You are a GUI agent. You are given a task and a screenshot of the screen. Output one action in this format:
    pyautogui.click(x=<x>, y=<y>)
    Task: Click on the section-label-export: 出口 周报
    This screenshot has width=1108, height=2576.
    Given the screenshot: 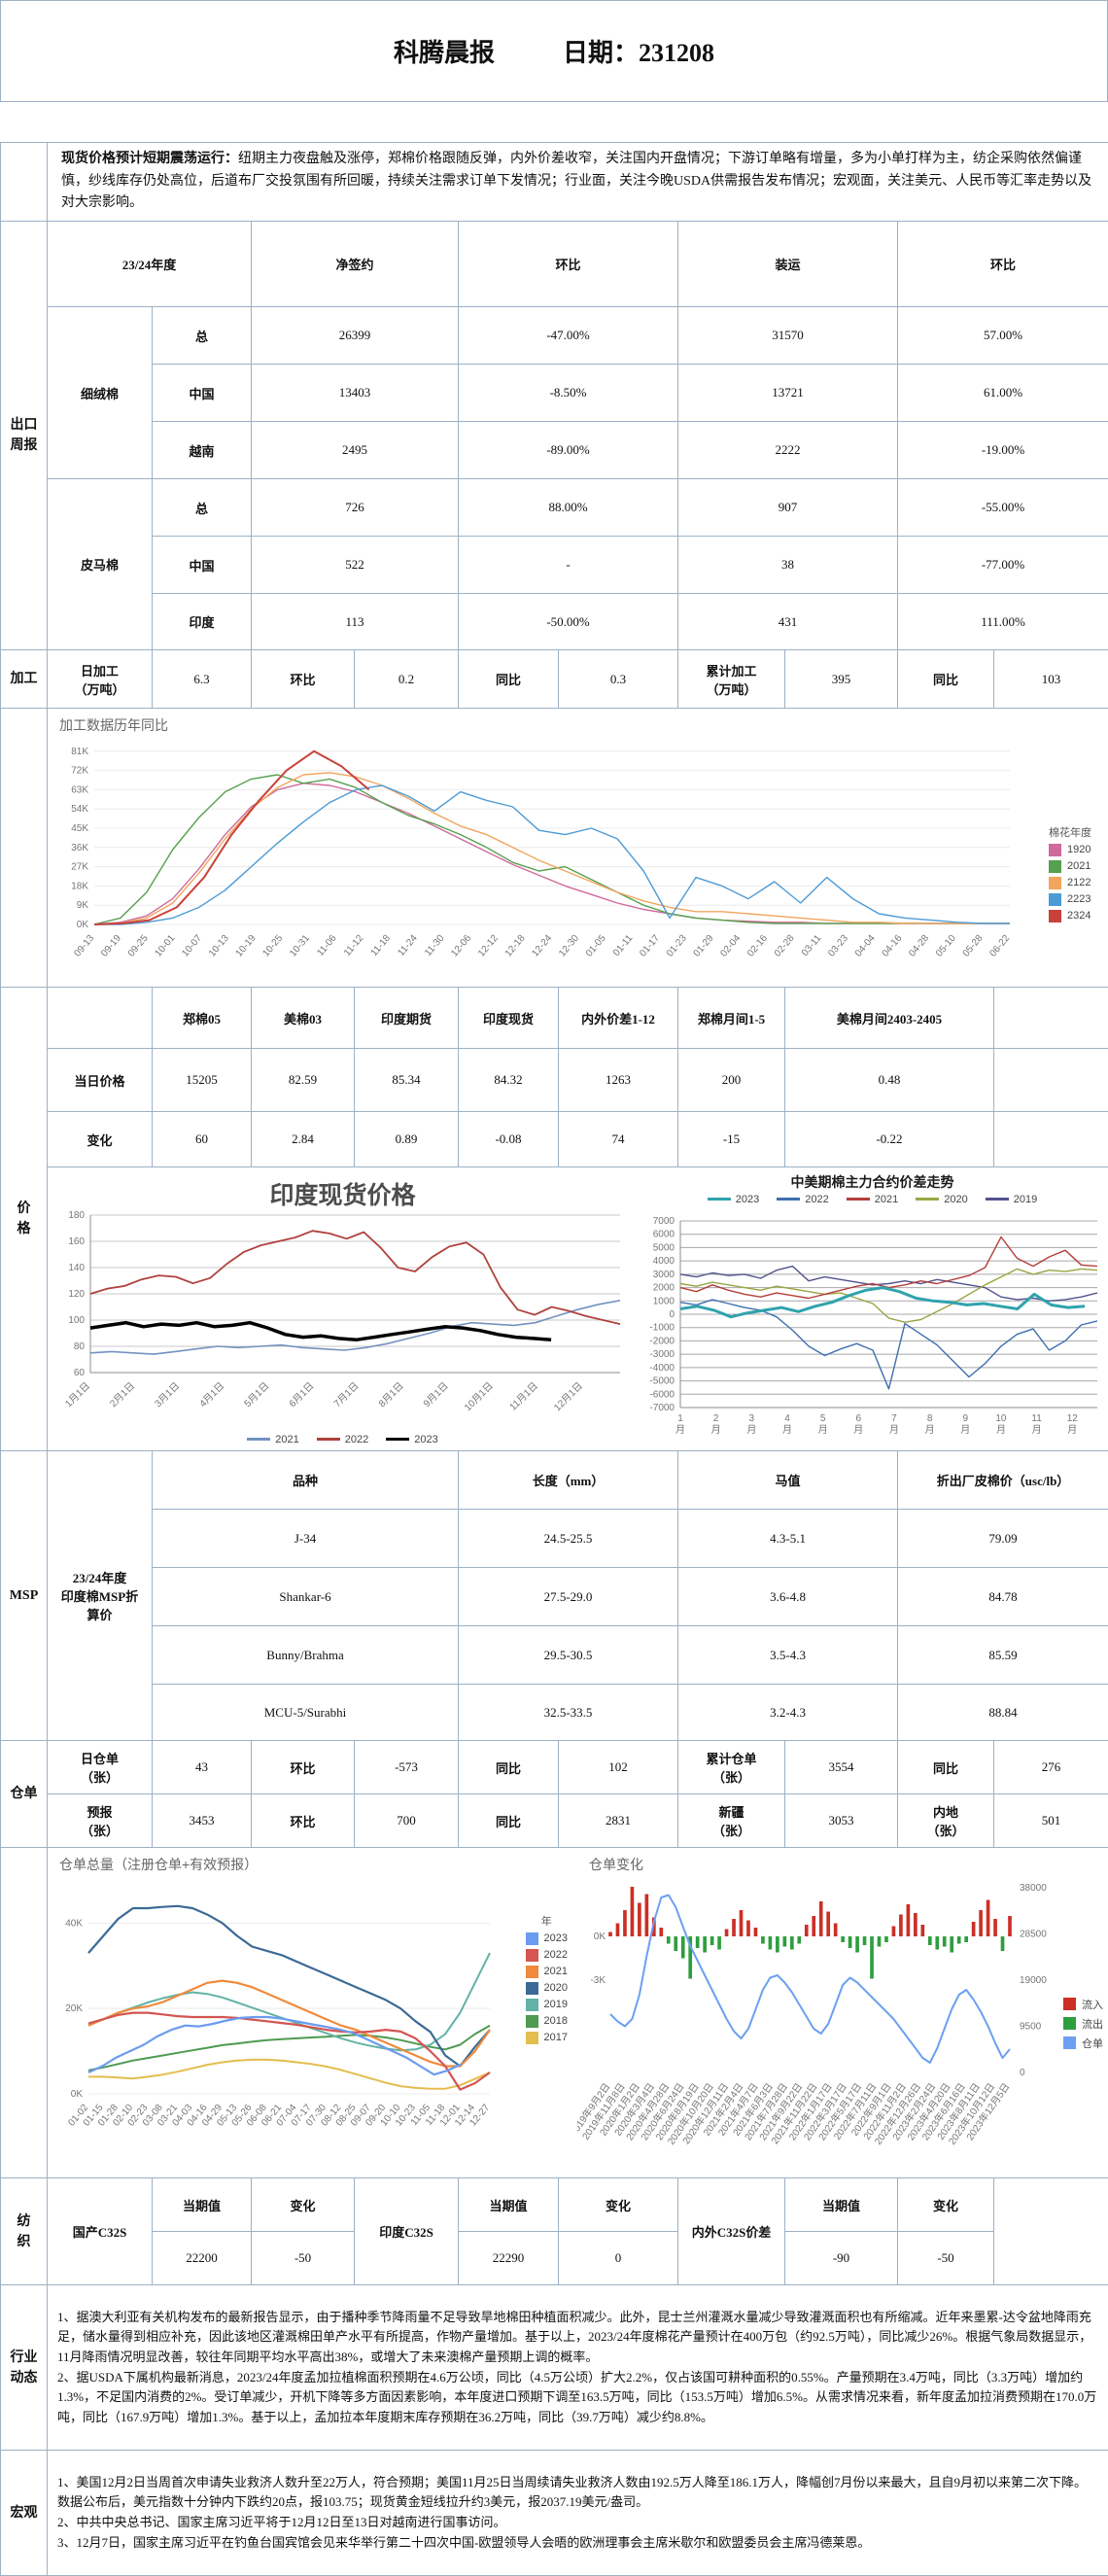 What is the action you would take?
    pyautogui.click(x=24, y=436)
    